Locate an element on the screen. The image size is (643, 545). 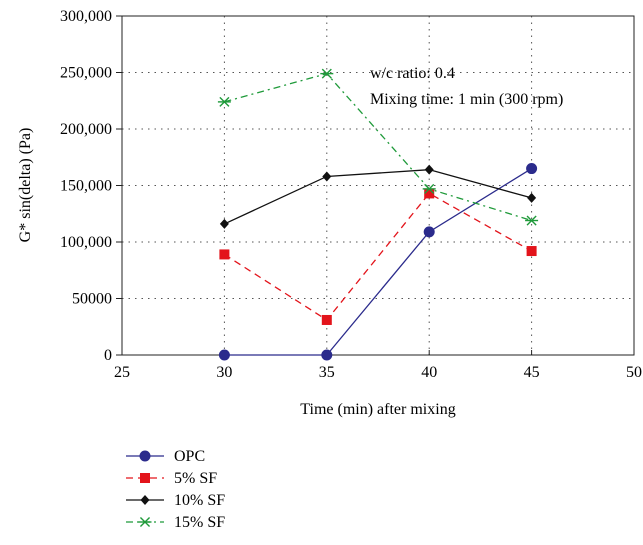
x-tick-label: 45 is located at coordinates (532, 372).